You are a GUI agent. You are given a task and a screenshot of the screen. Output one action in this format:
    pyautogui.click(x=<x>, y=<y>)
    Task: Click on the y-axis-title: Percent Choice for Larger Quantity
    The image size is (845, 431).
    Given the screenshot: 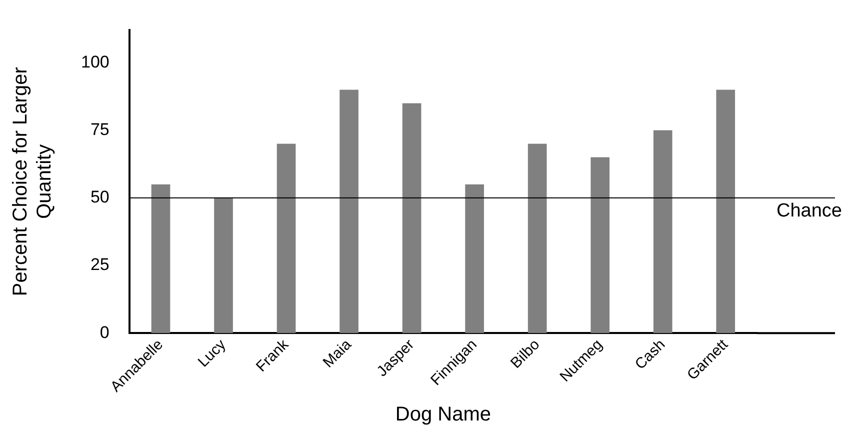 What is the action you would take?
    pyautogui.click(x=33, y=181)
    